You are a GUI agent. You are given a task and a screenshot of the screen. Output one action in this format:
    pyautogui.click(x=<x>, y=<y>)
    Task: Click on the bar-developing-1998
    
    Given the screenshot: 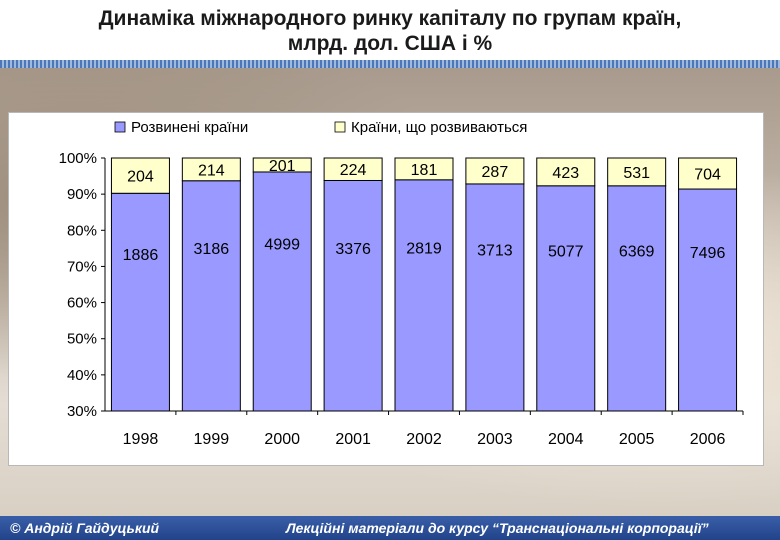 What is the action you would take?
    pyautogui.click(x=140, y=175)
    